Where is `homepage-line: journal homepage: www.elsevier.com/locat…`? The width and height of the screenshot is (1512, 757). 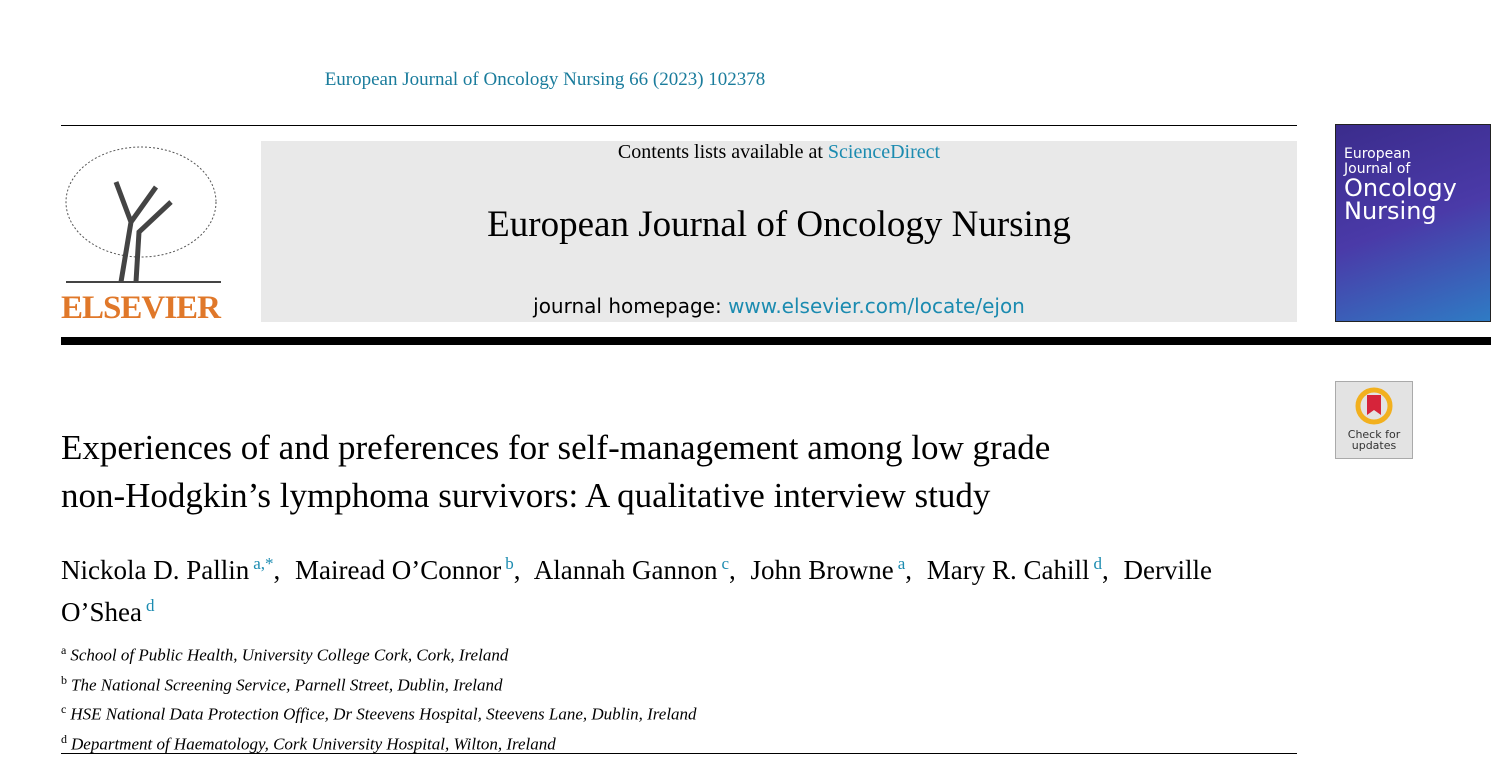 homepage-line: journal homepage: www.elsevier.com/locat… is located at coordinates (779, 306).